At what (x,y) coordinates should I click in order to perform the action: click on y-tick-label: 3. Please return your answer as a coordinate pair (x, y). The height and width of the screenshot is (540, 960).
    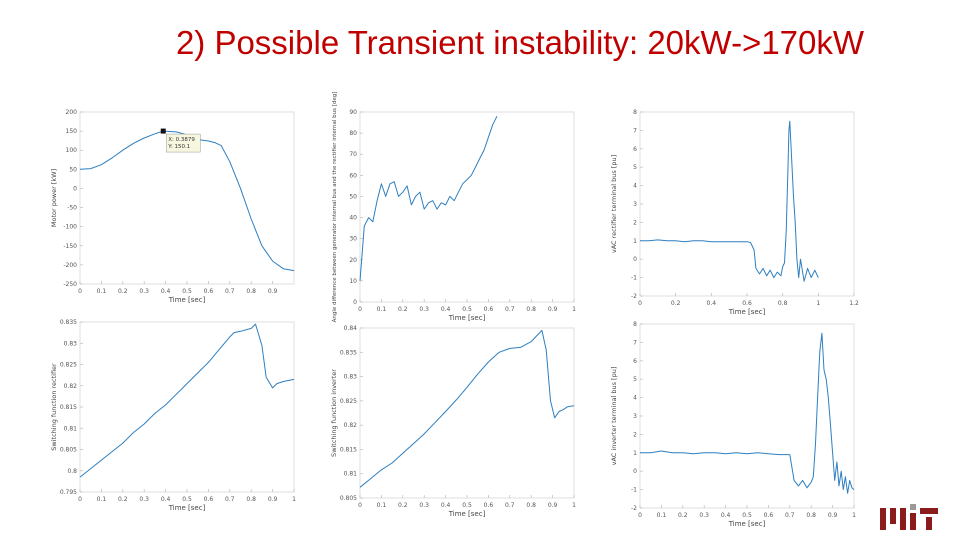
    Looking at the image, I should click on (635, 204).